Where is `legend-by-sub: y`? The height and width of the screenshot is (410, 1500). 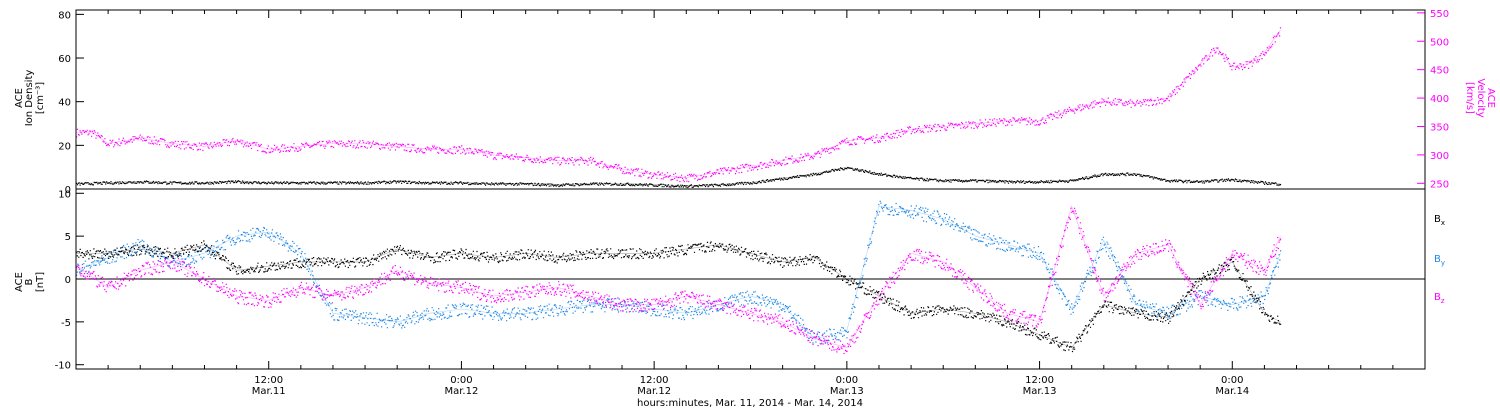
legend-by-sub: y is located at coordinates (1443, 263).